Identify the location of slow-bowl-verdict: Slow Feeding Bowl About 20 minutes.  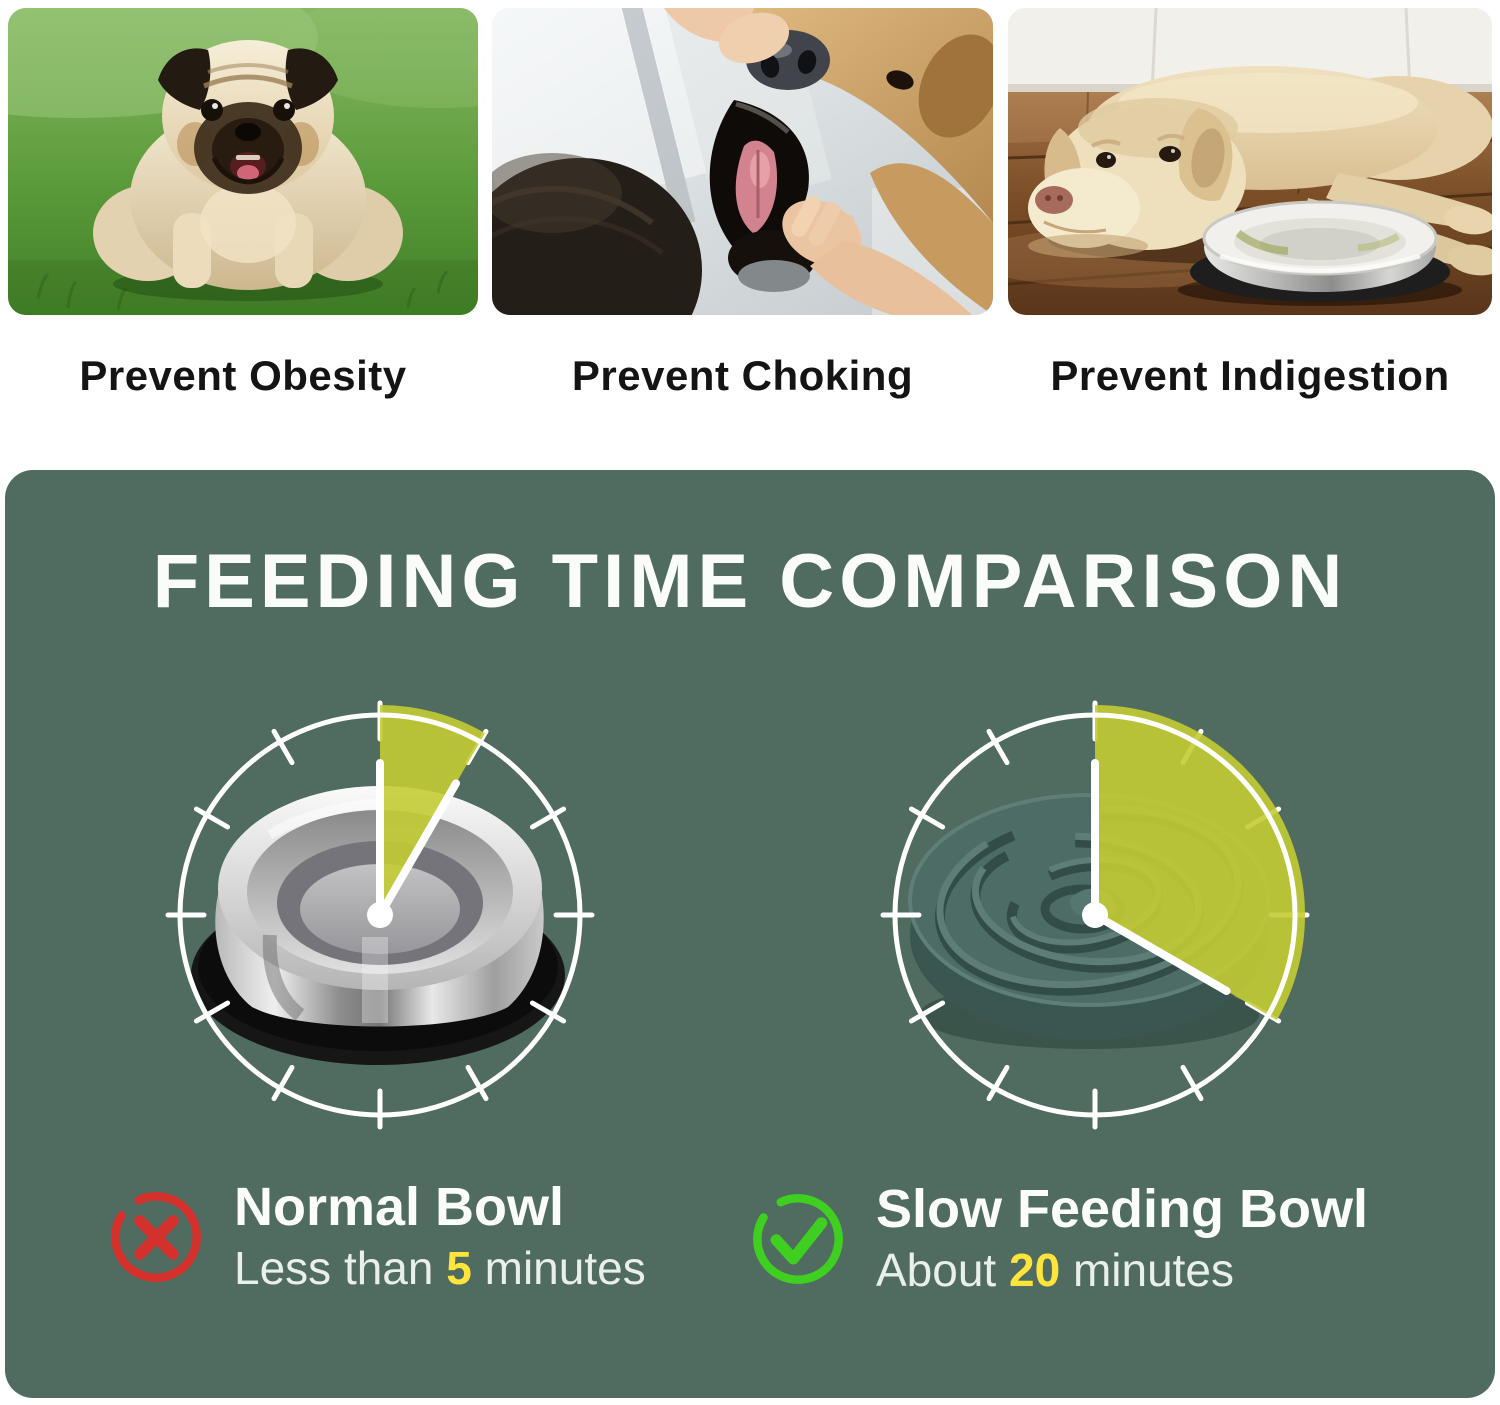
(1057, 1238).